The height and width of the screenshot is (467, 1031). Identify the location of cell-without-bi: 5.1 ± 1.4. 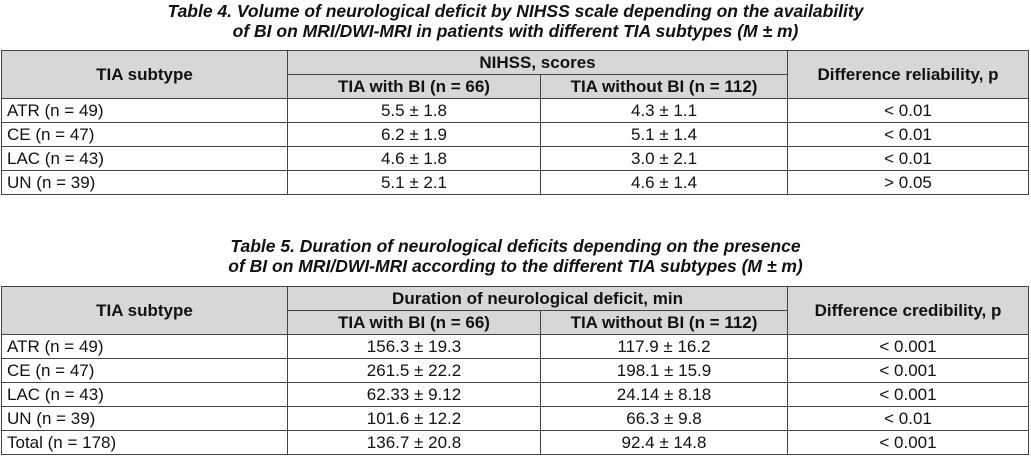
(664, 134).